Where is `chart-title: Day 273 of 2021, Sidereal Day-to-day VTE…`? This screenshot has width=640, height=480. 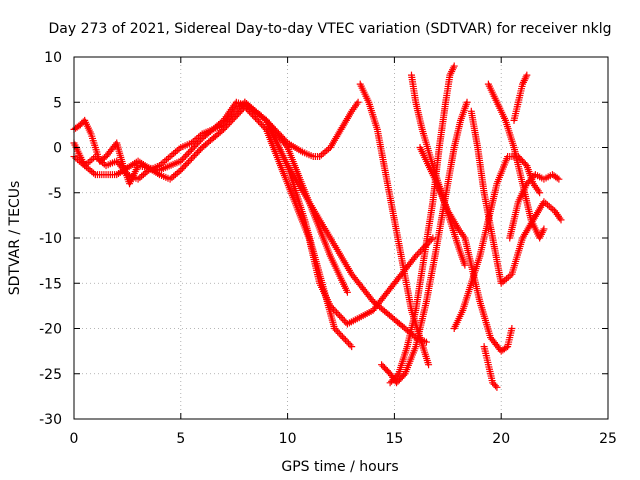 chart-title: Day 273 of 2021, Sidereal Day-to-day VTE… is located at coordinates (330, 29).